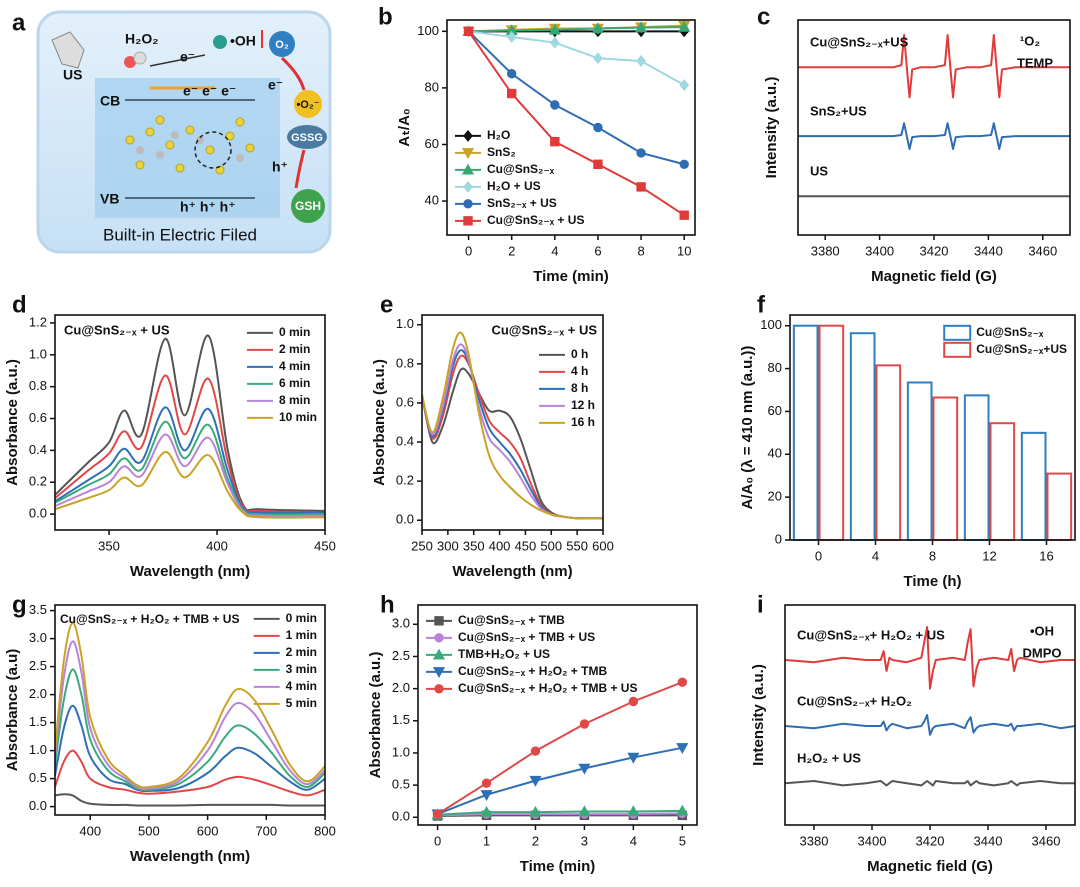  What do you see at coordinates (474, 545) in the screenshot?
I see `x-tick-label: 350` at bounding box center [474, 545].